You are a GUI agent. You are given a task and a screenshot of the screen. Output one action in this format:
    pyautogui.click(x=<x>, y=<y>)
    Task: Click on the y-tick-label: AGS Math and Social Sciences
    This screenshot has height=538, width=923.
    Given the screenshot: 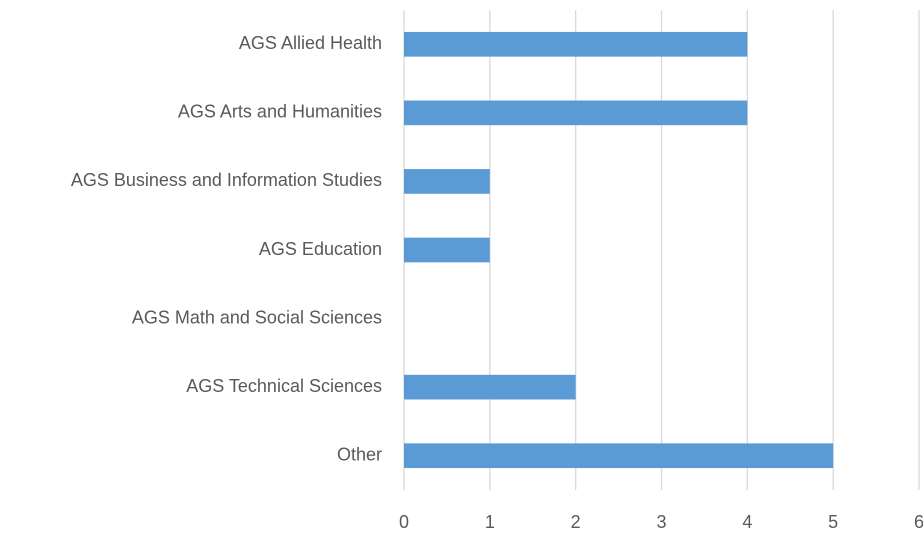 What is the action you would take?
    pyautogui.click(x=257, y=317)
    